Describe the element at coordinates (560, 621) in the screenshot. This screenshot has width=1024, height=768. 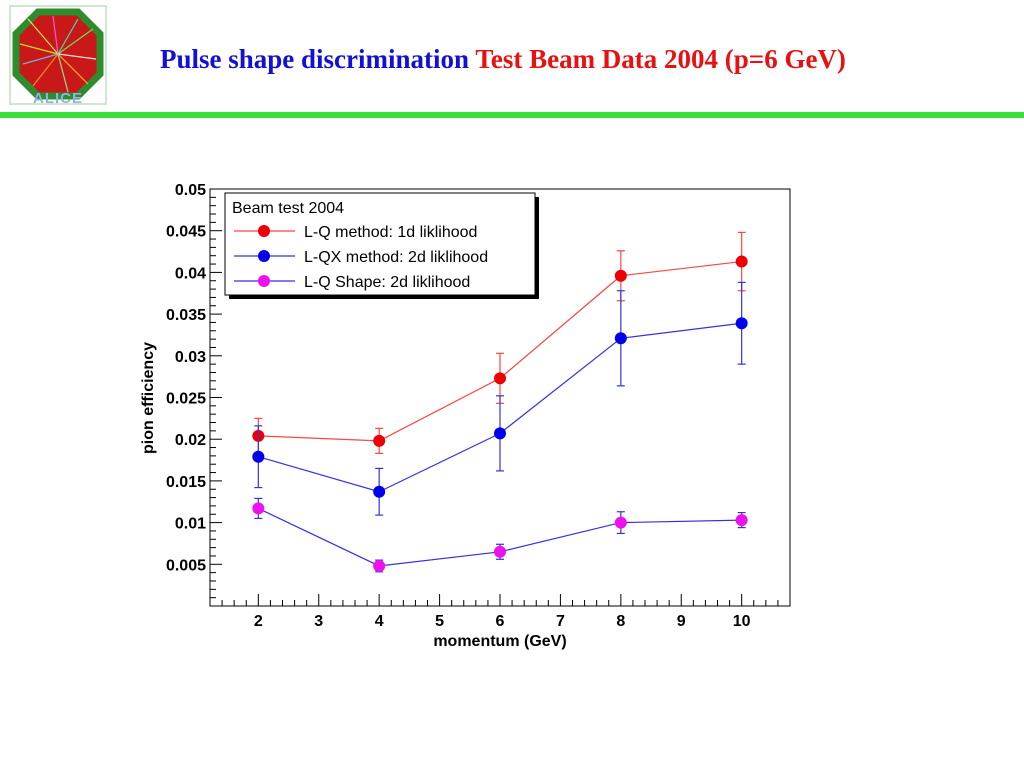
I see `x-tick-label: 7` at that location.